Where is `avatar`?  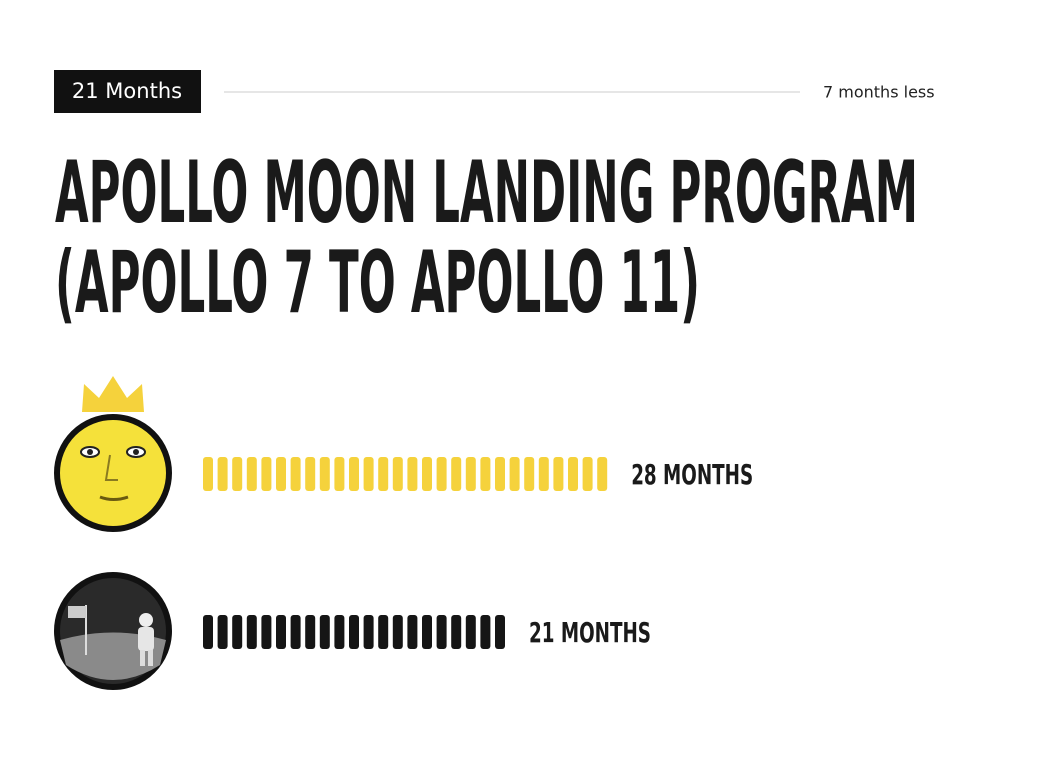
avatar is located at coordinates (113, 473).